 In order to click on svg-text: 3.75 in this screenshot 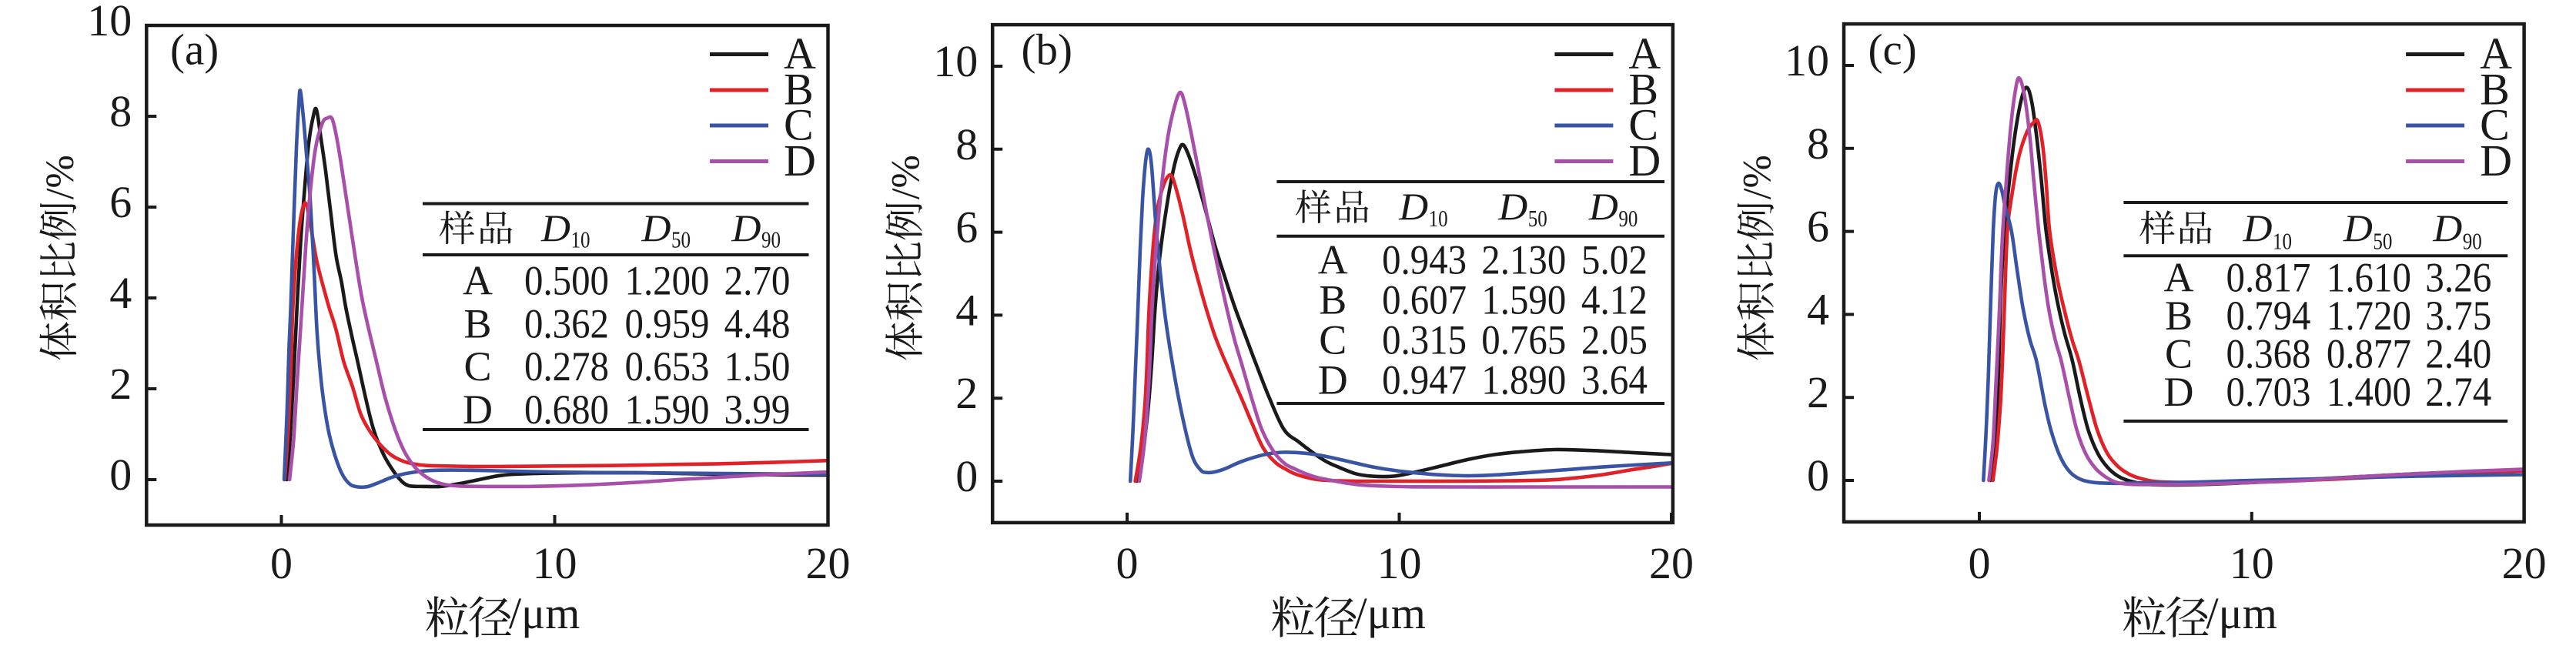, I will do `click(2458, 316)`.